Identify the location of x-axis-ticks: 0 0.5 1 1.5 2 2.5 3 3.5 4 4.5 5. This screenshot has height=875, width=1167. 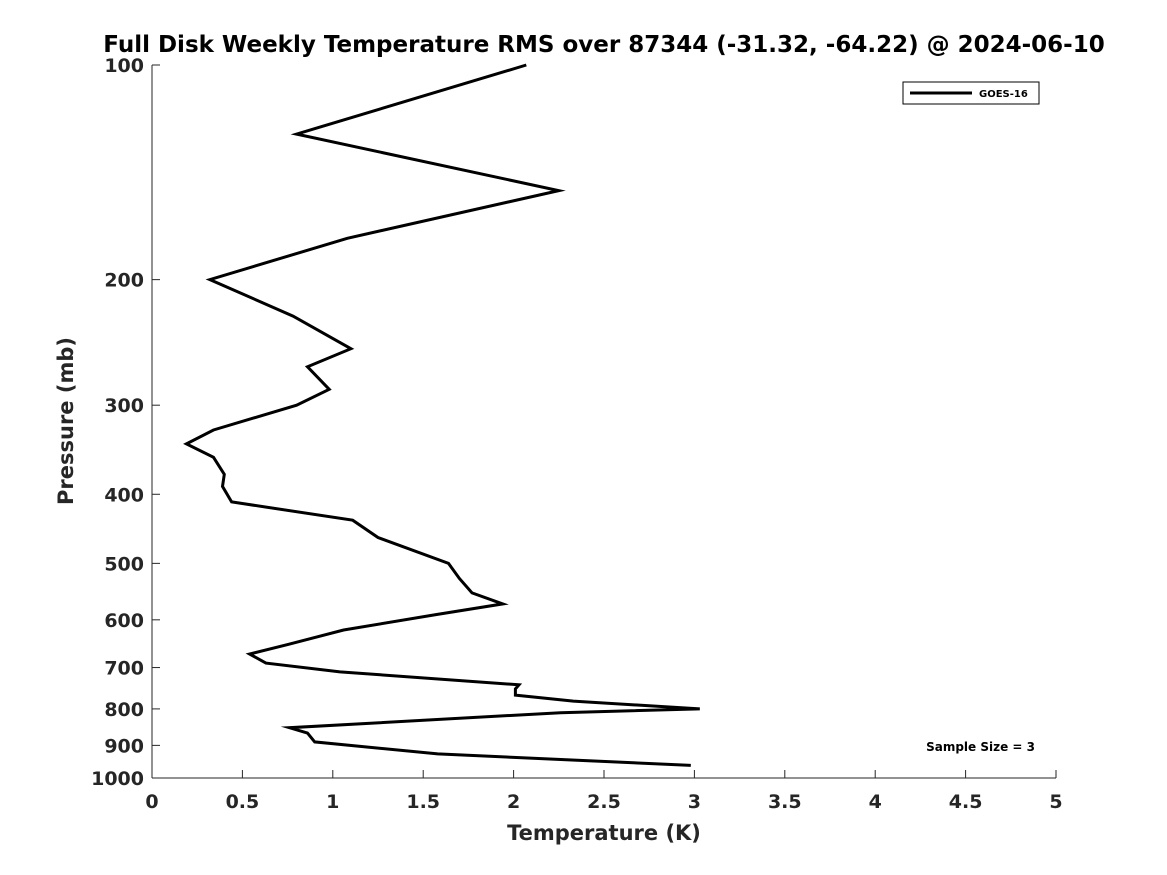
(604, 791).